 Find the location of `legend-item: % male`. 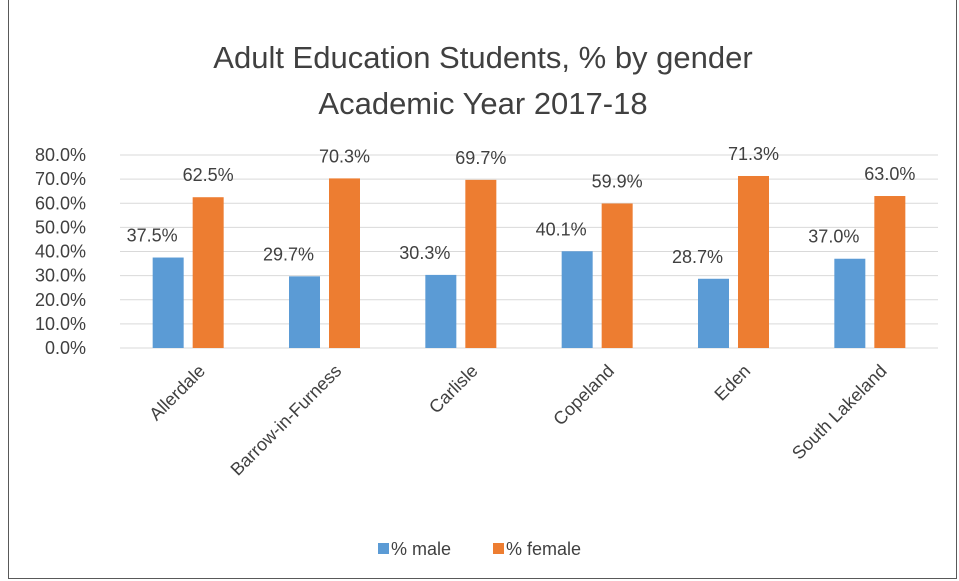

legend-item: % male is located at coordinates (414, 549).